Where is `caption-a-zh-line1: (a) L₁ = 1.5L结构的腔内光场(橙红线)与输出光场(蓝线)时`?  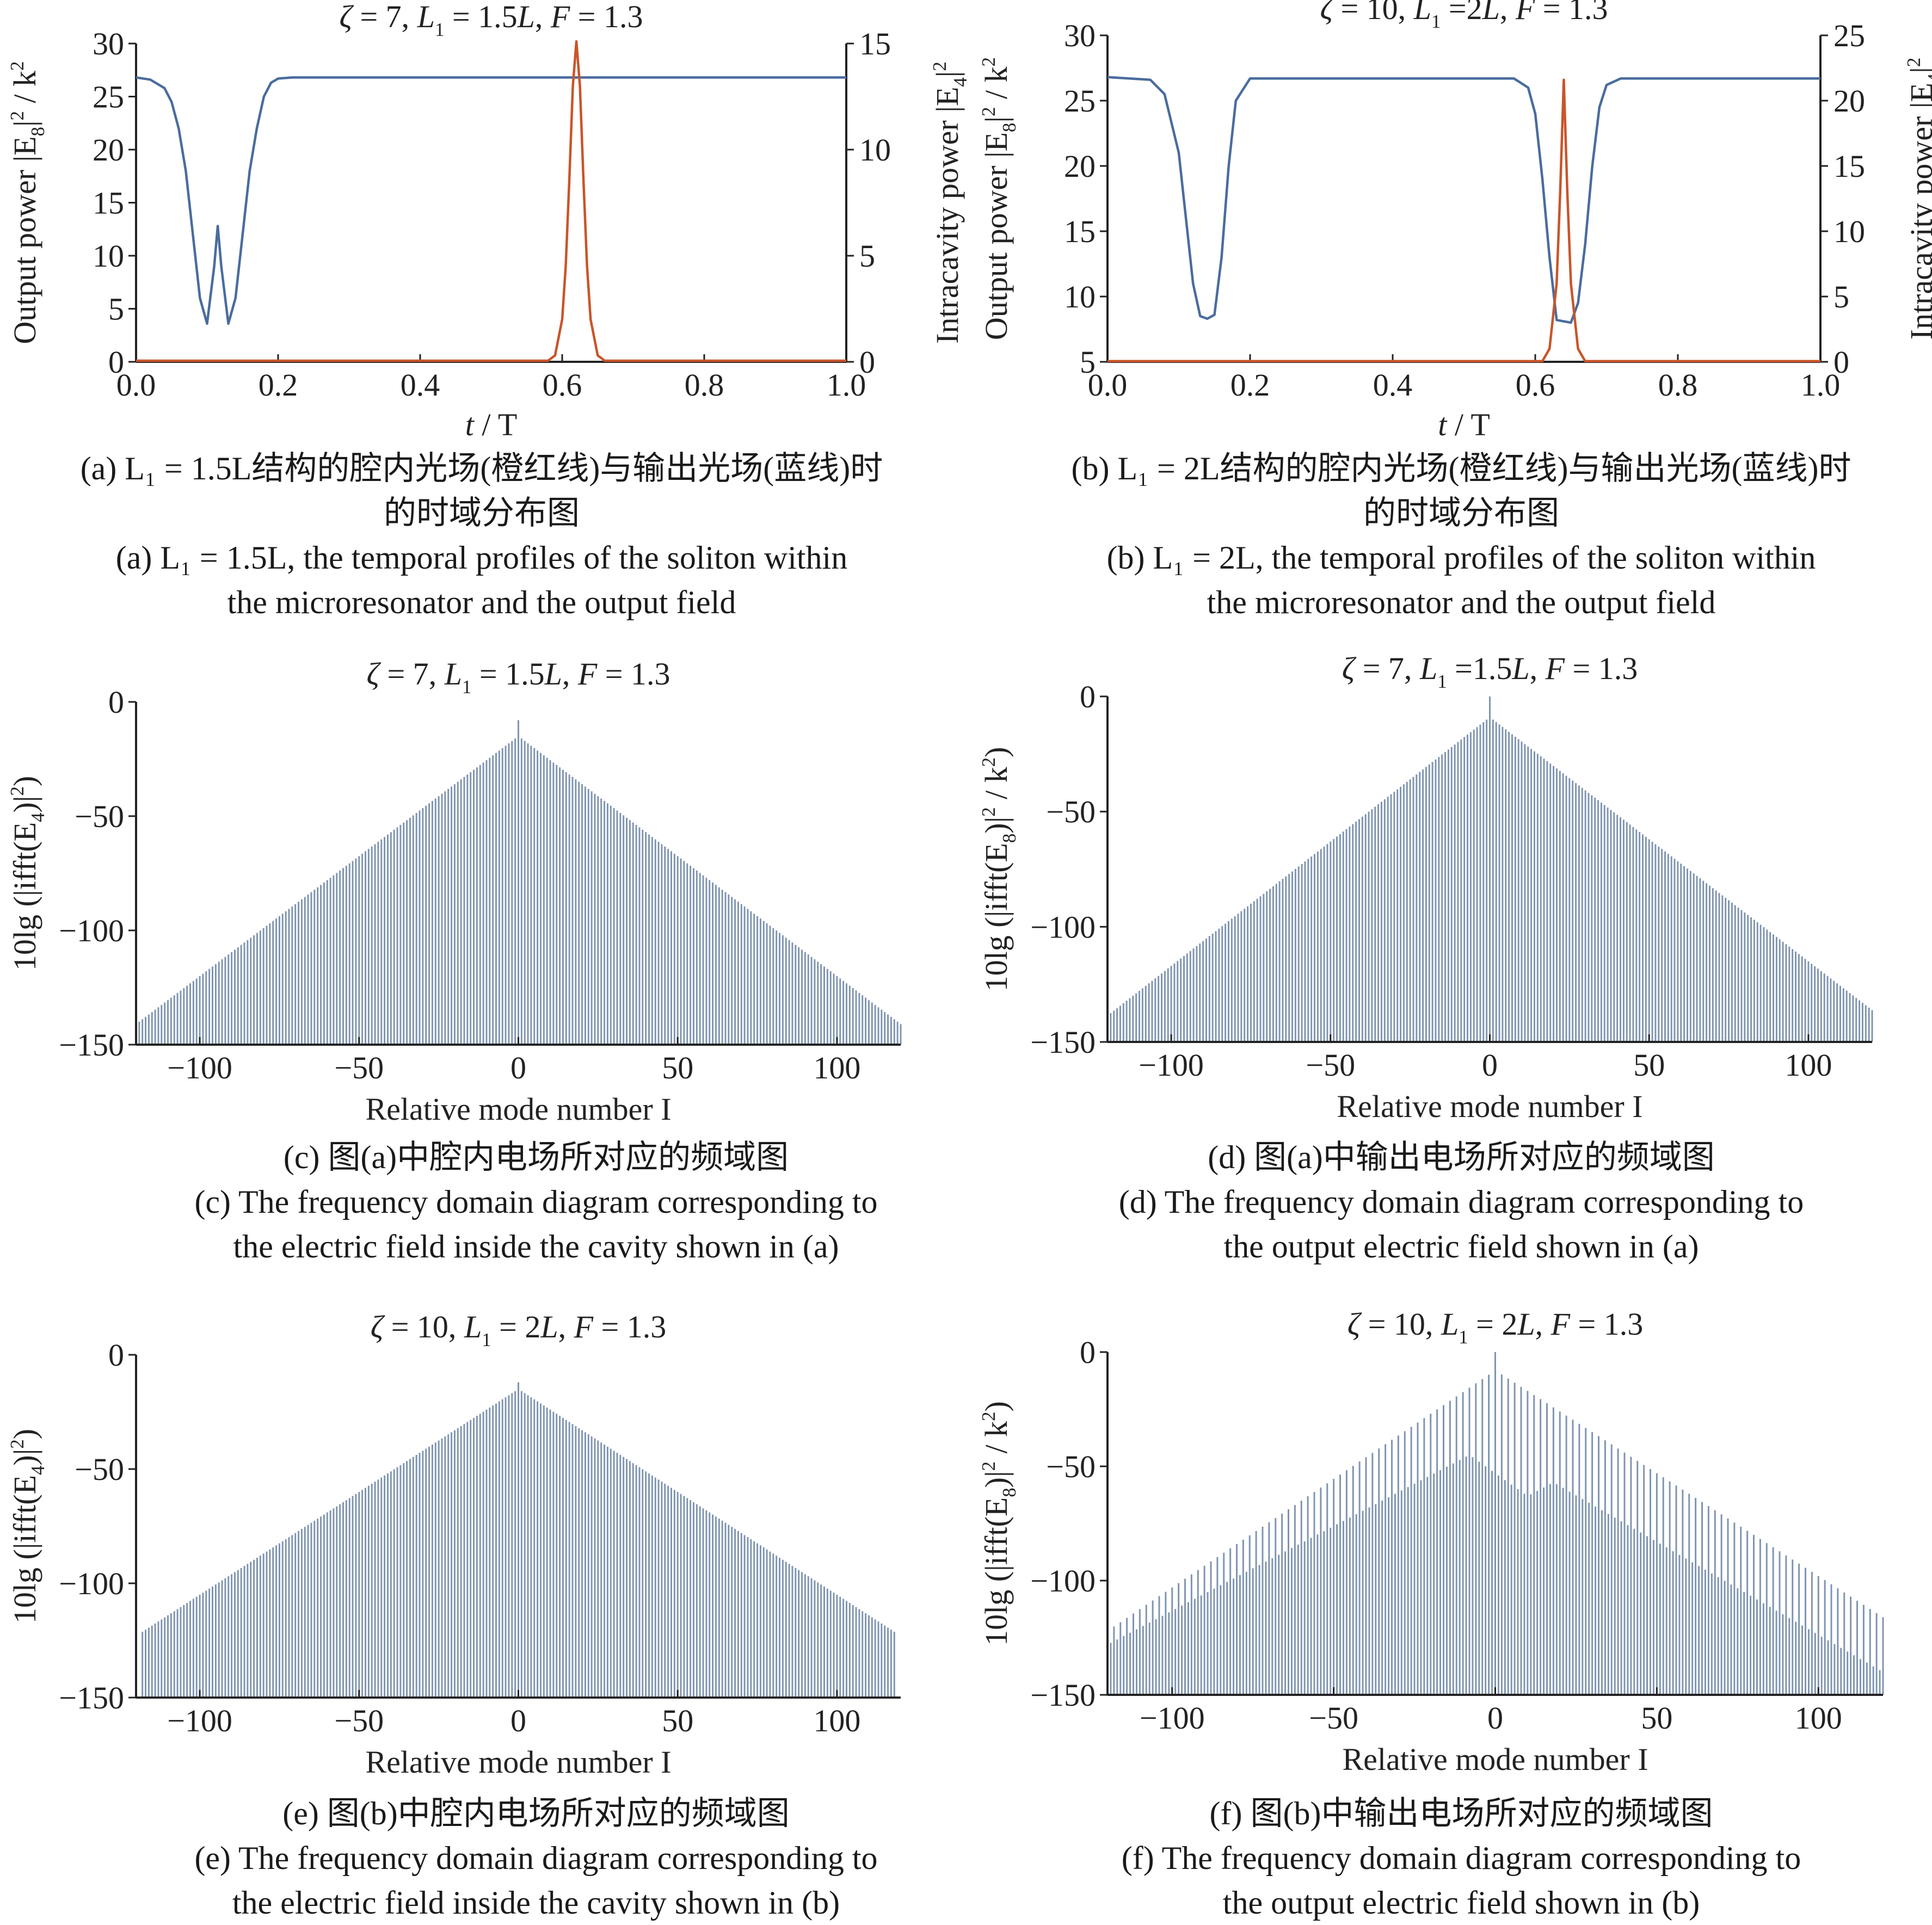
caption-a-zh-line1: (a) L₁ = 1.5L结构的腔内光场(橙红线)与输出光场(蓝线)时 is located at coordinates (482, 468).